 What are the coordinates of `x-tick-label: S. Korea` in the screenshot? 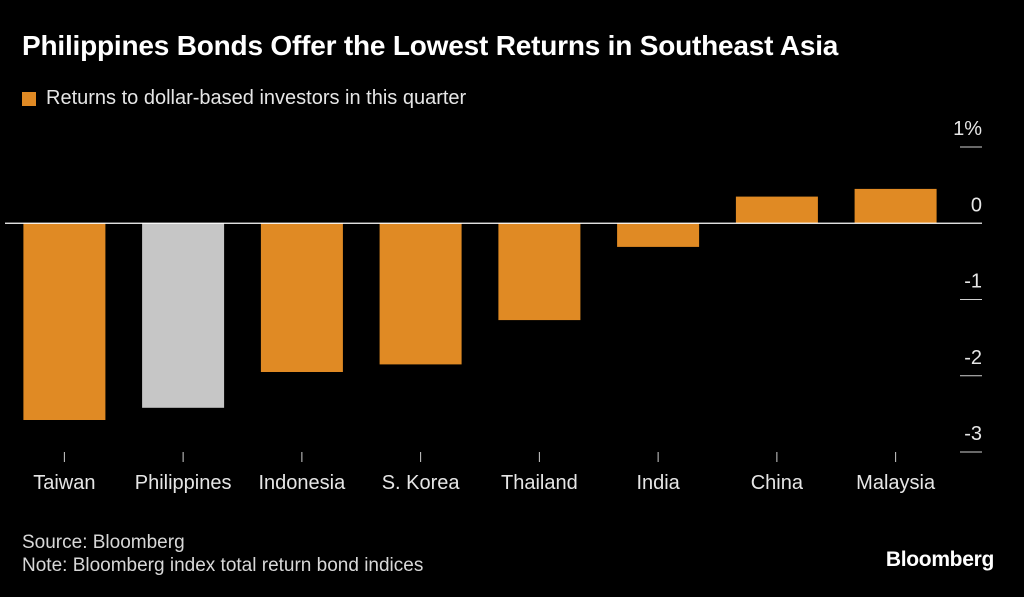 It's located at (421, 483).